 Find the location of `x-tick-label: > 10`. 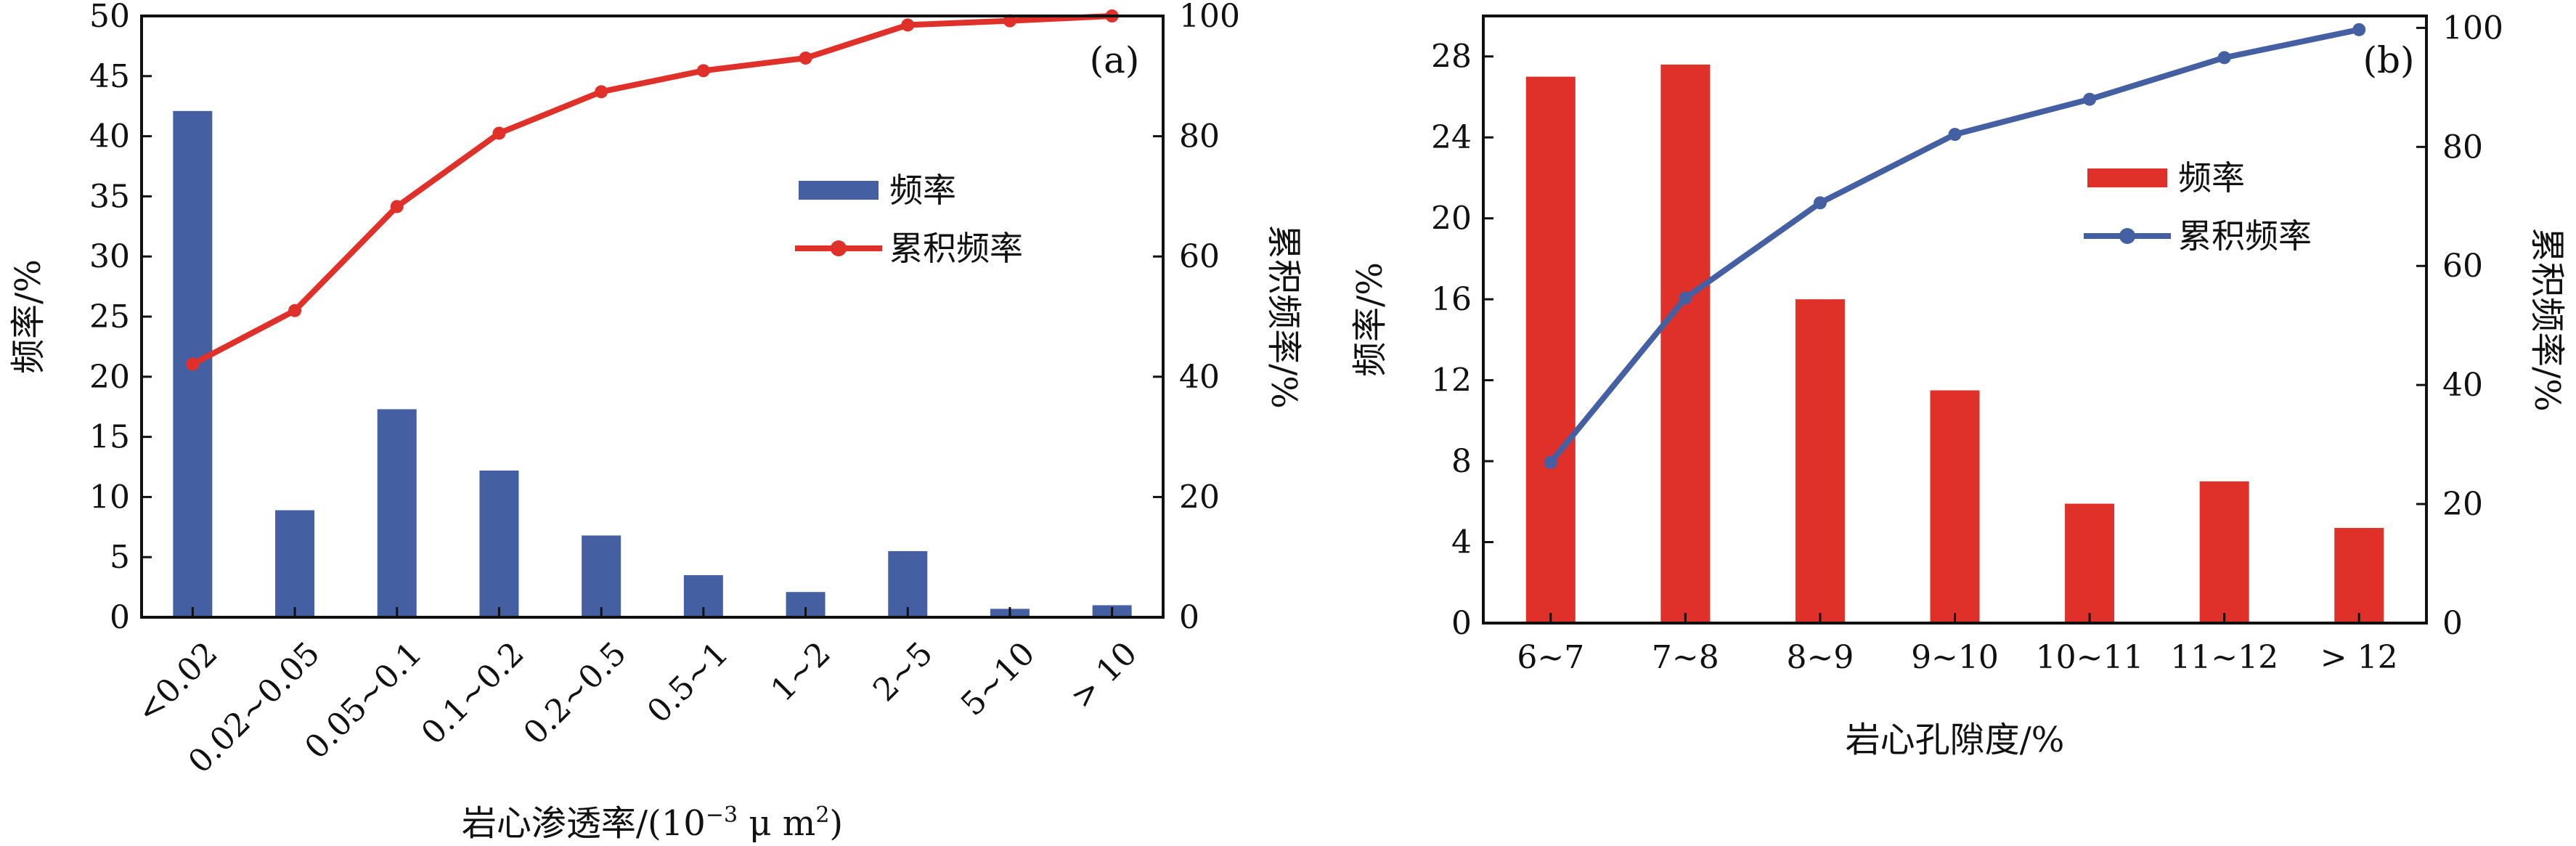

x-tick-label: > 10 is located at coordinates (1103, 675).